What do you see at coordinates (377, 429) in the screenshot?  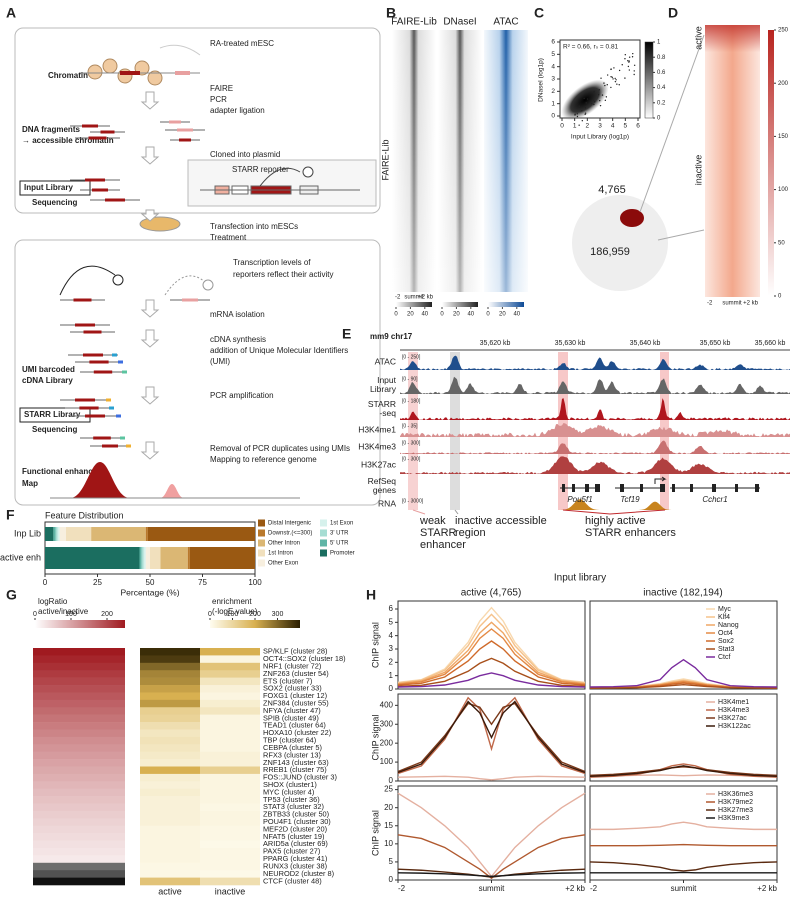 I see `track-name: H3K4me1` at bounding box center [377, 429].